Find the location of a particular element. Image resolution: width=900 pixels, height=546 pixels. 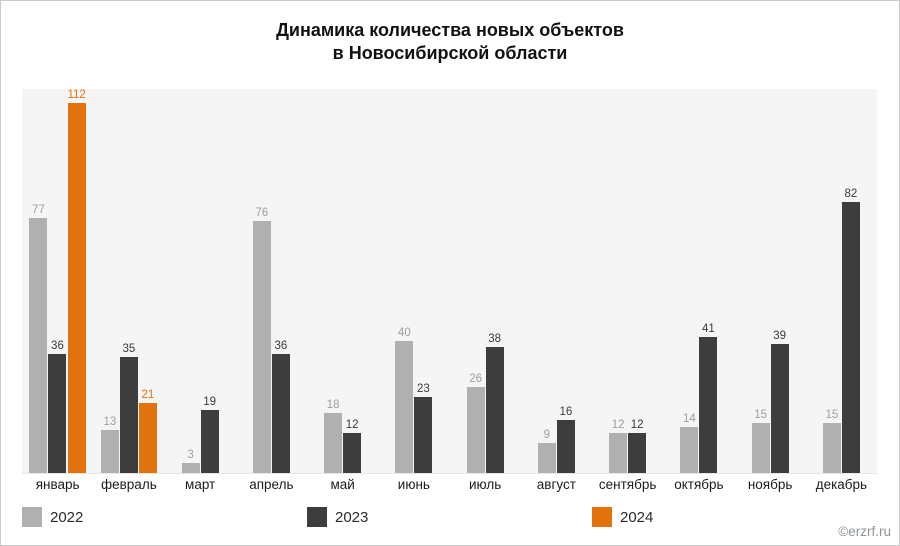

bar-2022-октябрь: 14 is located at coordinates (689, 281).